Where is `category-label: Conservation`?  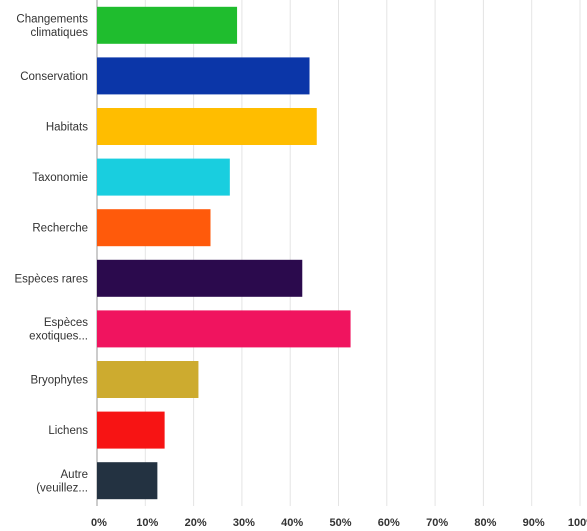 category-label: Conservation is located at coordinates (54, 77).